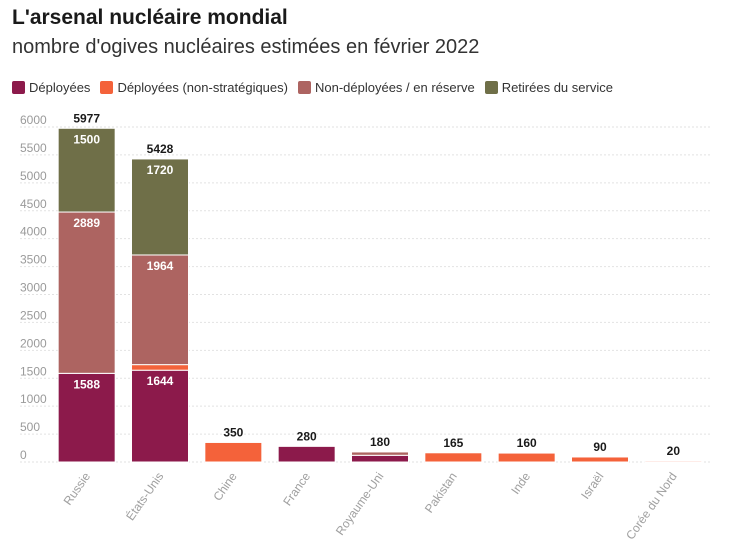  What do you see at coordinates (160, 381) in the screenshot?
I see `segment-label: 1644` at bounding box center [160, 381].